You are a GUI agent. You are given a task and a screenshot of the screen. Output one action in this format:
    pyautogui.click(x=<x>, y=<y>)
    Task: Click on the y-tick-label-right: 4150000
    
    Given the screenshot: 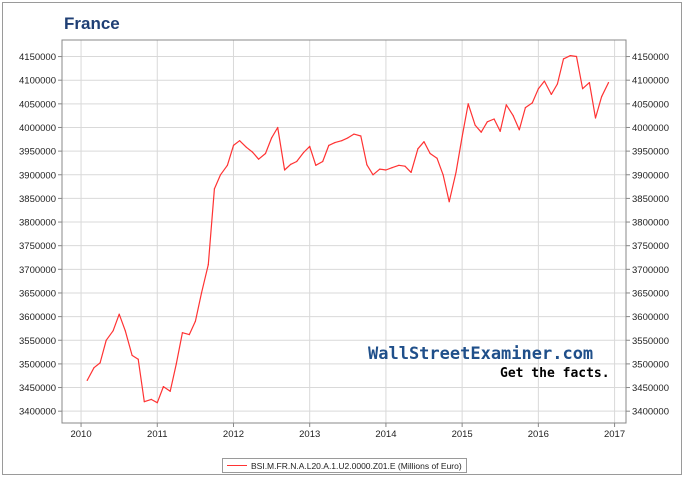 What is the action you would take?
    pyautogui.click(x=650, y=57)
    